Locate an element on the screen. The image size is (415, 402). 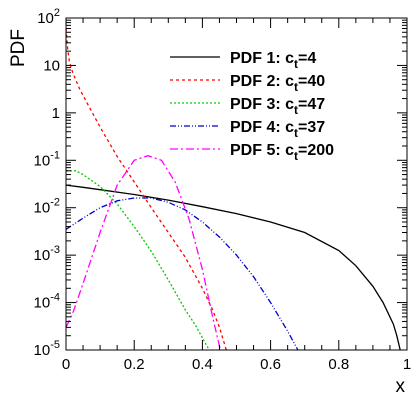
legend-label-pdf-1: PDF 1: ct=4 is located at coordinates (273, 60).